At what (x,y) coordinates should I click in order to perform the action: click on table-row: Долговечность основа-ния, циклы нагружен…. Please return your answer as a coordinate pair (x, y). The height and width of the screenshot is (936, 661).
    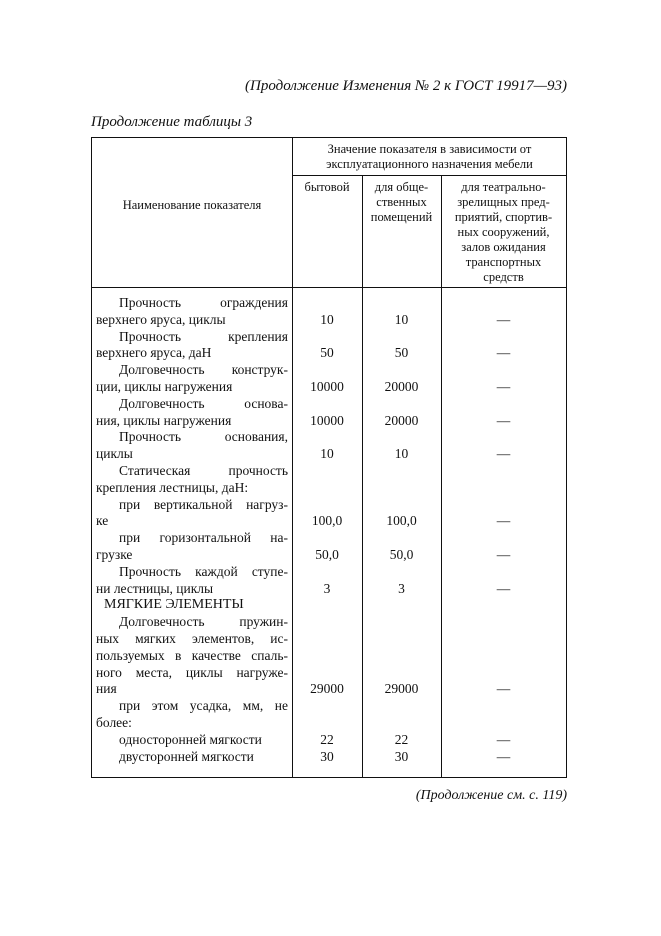
    Looking at the image, I should click on (329, 413).